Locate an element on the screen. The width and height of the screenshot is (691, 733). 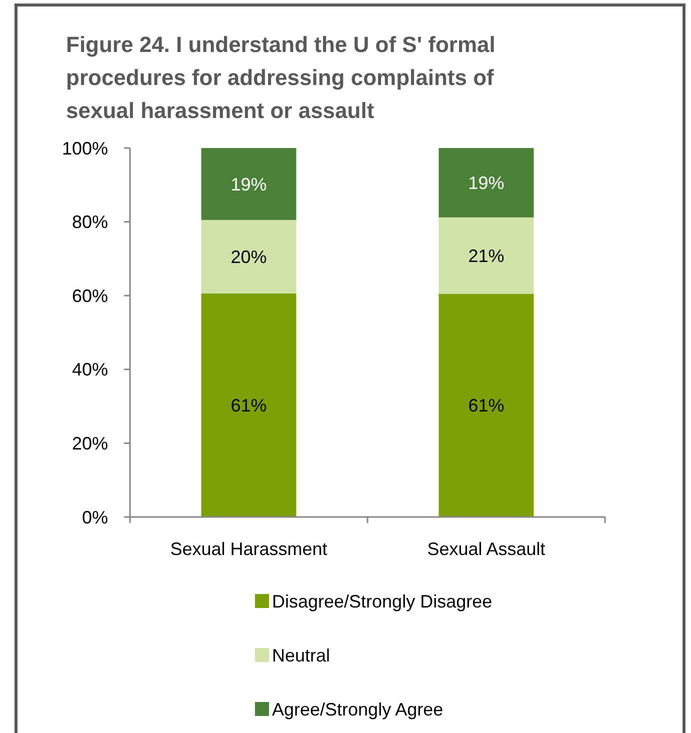
legend-label: Disagree/Strongly Disagree is located at coordinates (382, 601).